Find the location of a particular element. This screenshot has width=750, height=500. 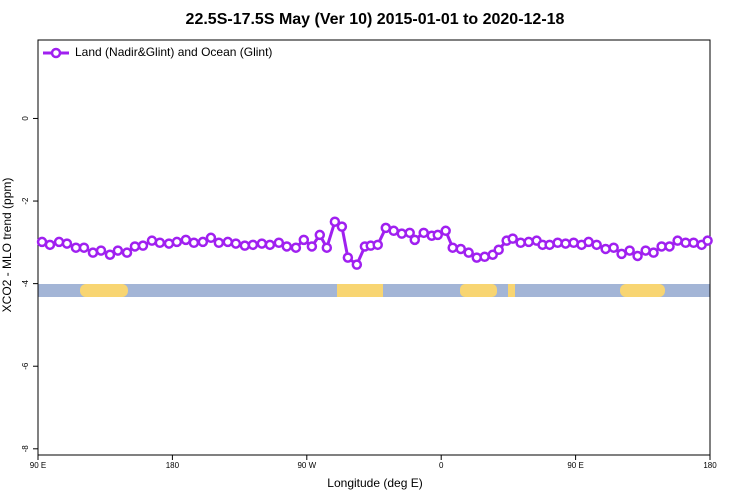

x-axis-label: Longitude (deg E) is located at coordinates (374, 483).